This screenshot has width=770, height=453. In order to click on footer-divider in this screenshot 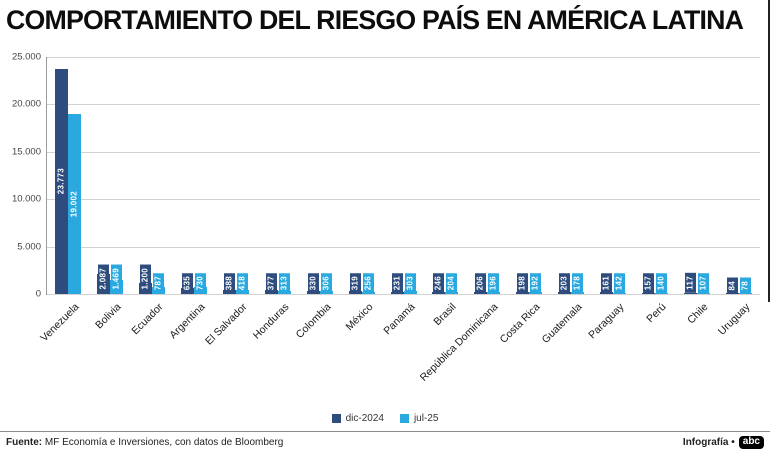, I will do `click(385, 431)`.